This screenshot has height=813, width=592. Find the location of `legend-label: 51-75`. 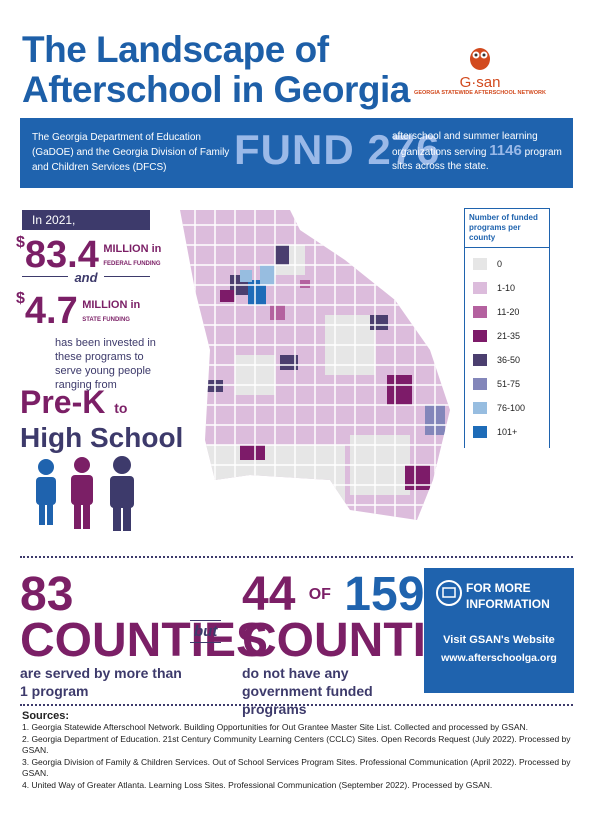

legend-label: 51-75 is located at coordinates (509, 384).